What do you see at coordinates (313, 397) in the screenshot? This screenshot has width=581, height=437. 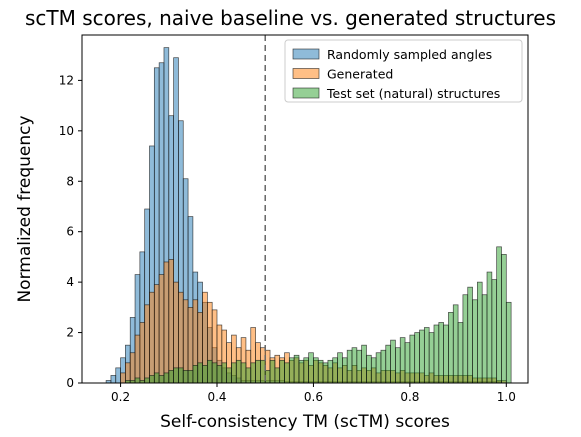 I see `x-tick-label: 0.6` at bounding box center [313, 397].